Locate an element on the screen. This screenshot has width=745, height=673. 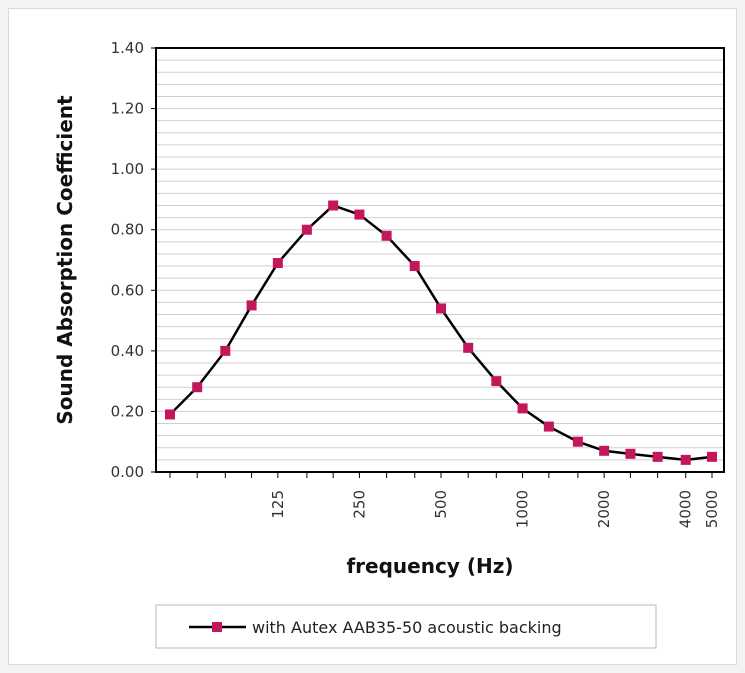
y-tick-label: 0.20 is located at coordinates (127, 411).